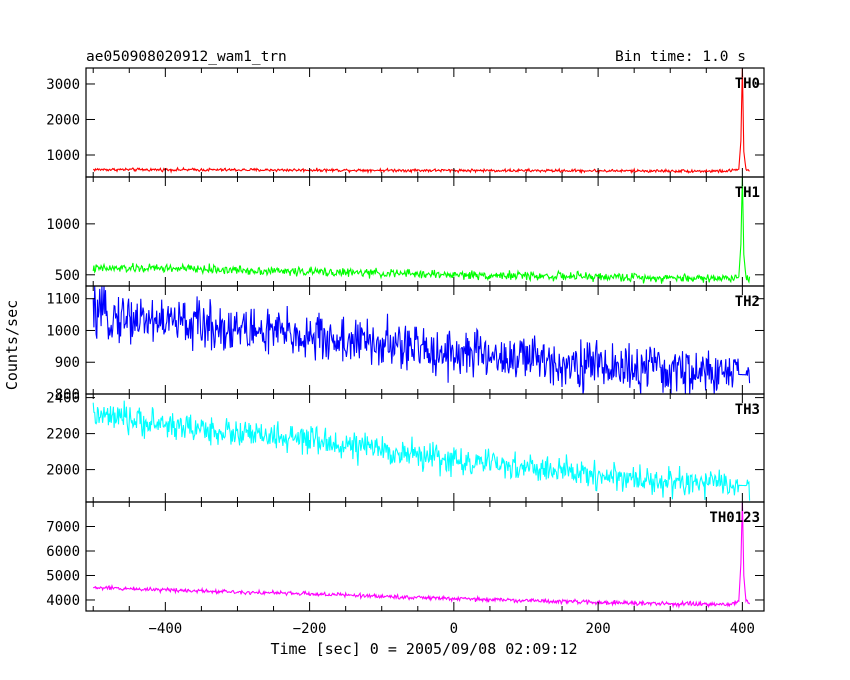 The width and height of the screenshot is (850, 680). I want to click on y-tick-label-th2: 800, so click(67, 395).